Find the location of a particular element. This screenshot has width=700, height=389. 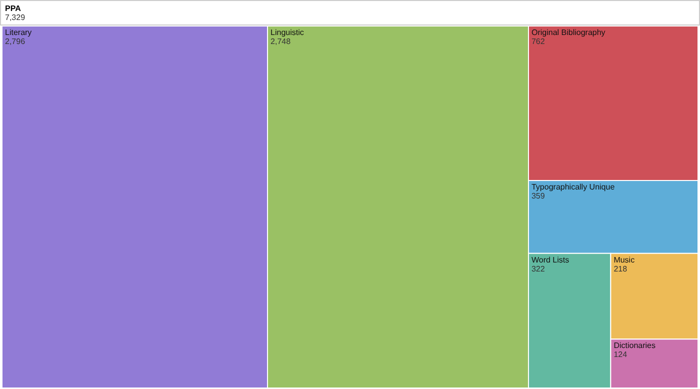

category-label: Word Lists is located at coordinates (550, 259).